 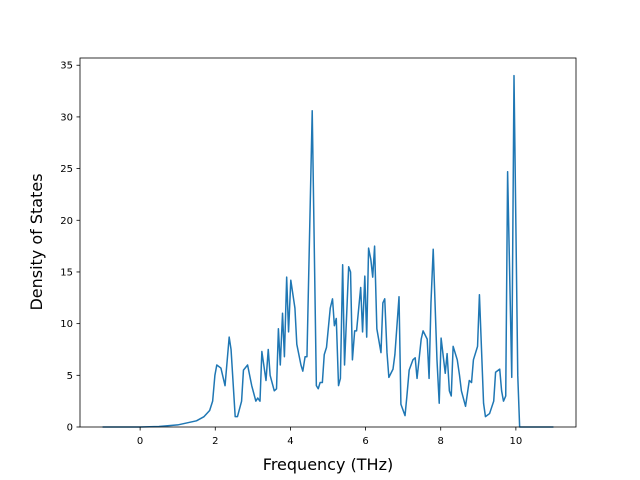 I want to click on x-tick-label: 2, so click(x=215, y=441).